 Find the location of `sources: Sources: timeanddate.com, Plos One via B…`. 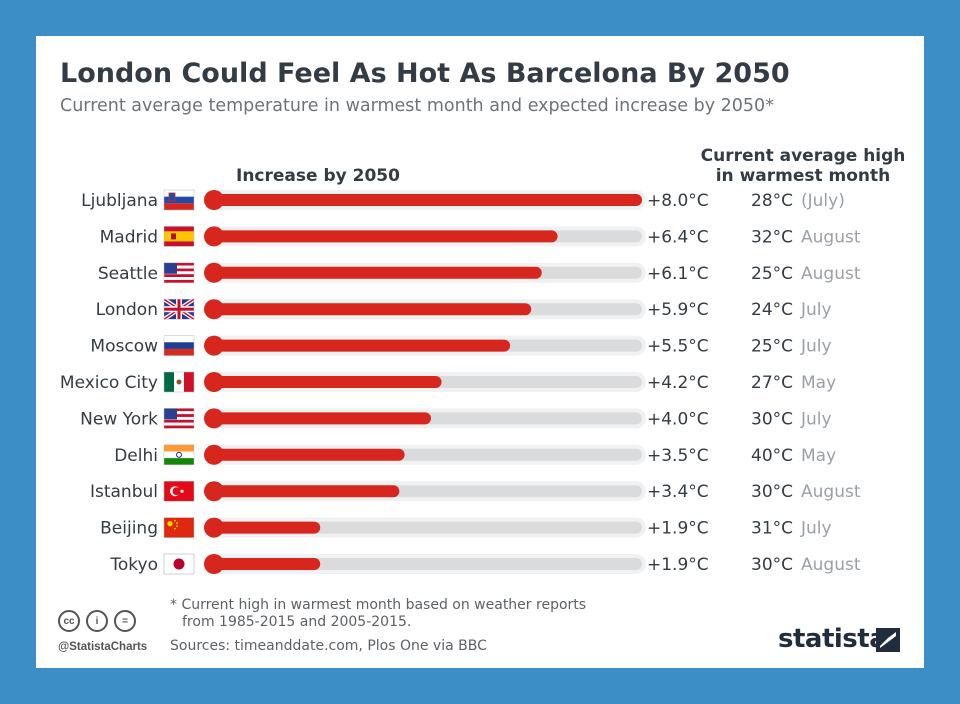

sources: Sources: timeanddate.com, Plos One via B… is located at coordinates (328, 646).